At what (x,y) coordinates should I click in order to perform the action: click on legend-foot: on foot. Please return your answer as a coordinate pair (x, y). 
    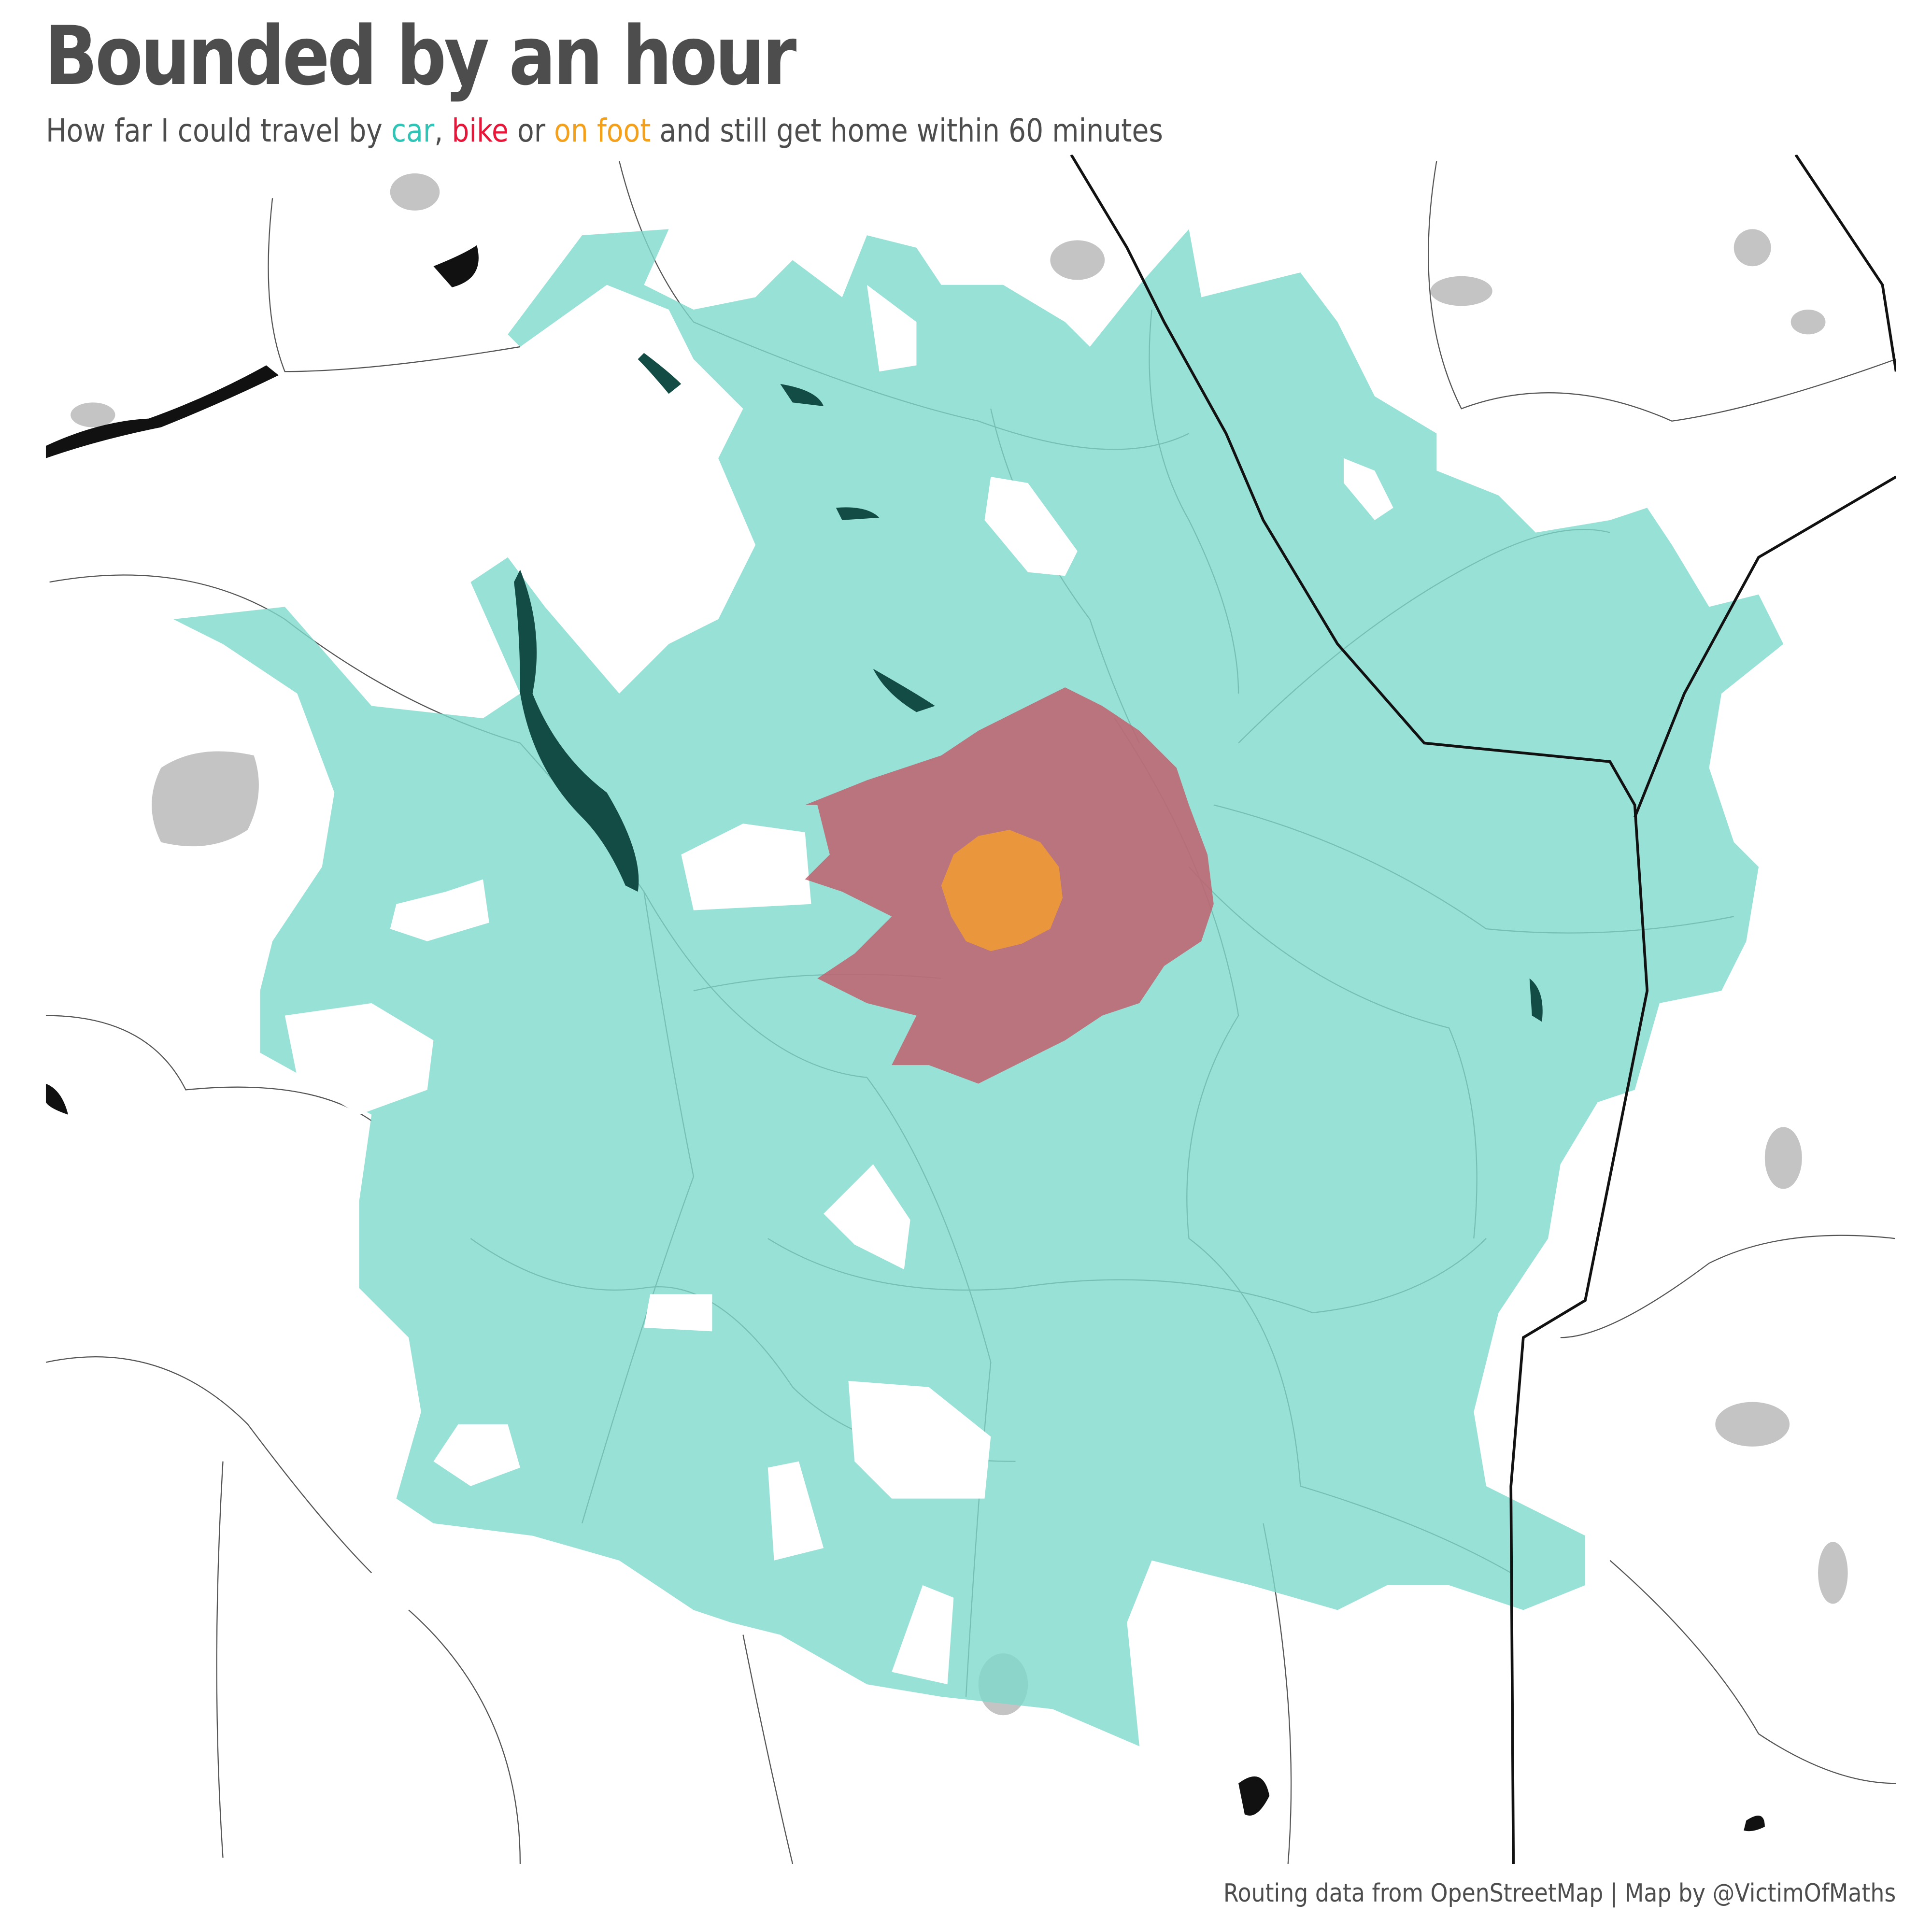
    Looking at the image, I should click on (602, 130).